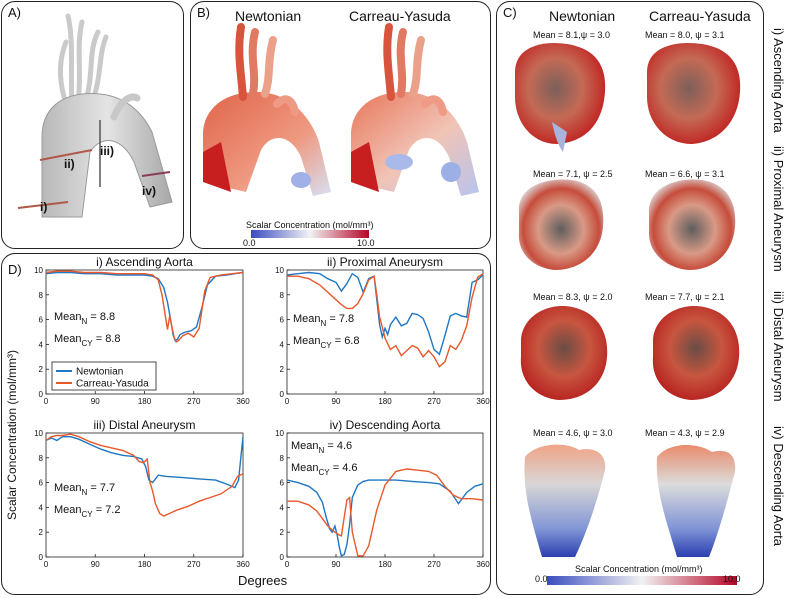 This screenshot has width=793, height=598. Describe the element at coordinates (107, 151) in the screenshot. I see `marker-iii: iii)` at that location.